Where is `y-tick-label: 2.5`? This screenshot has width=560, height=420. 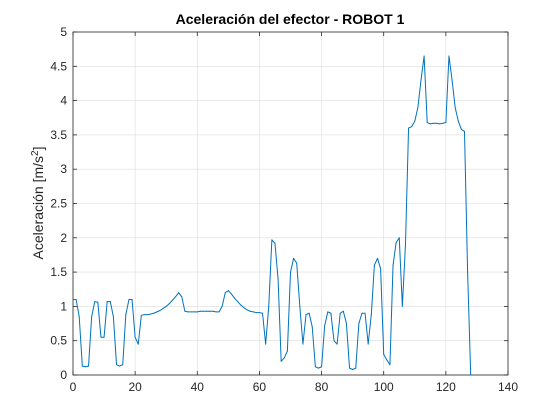 y-tick-label: 2.5 is located at coordinates (58, 204).